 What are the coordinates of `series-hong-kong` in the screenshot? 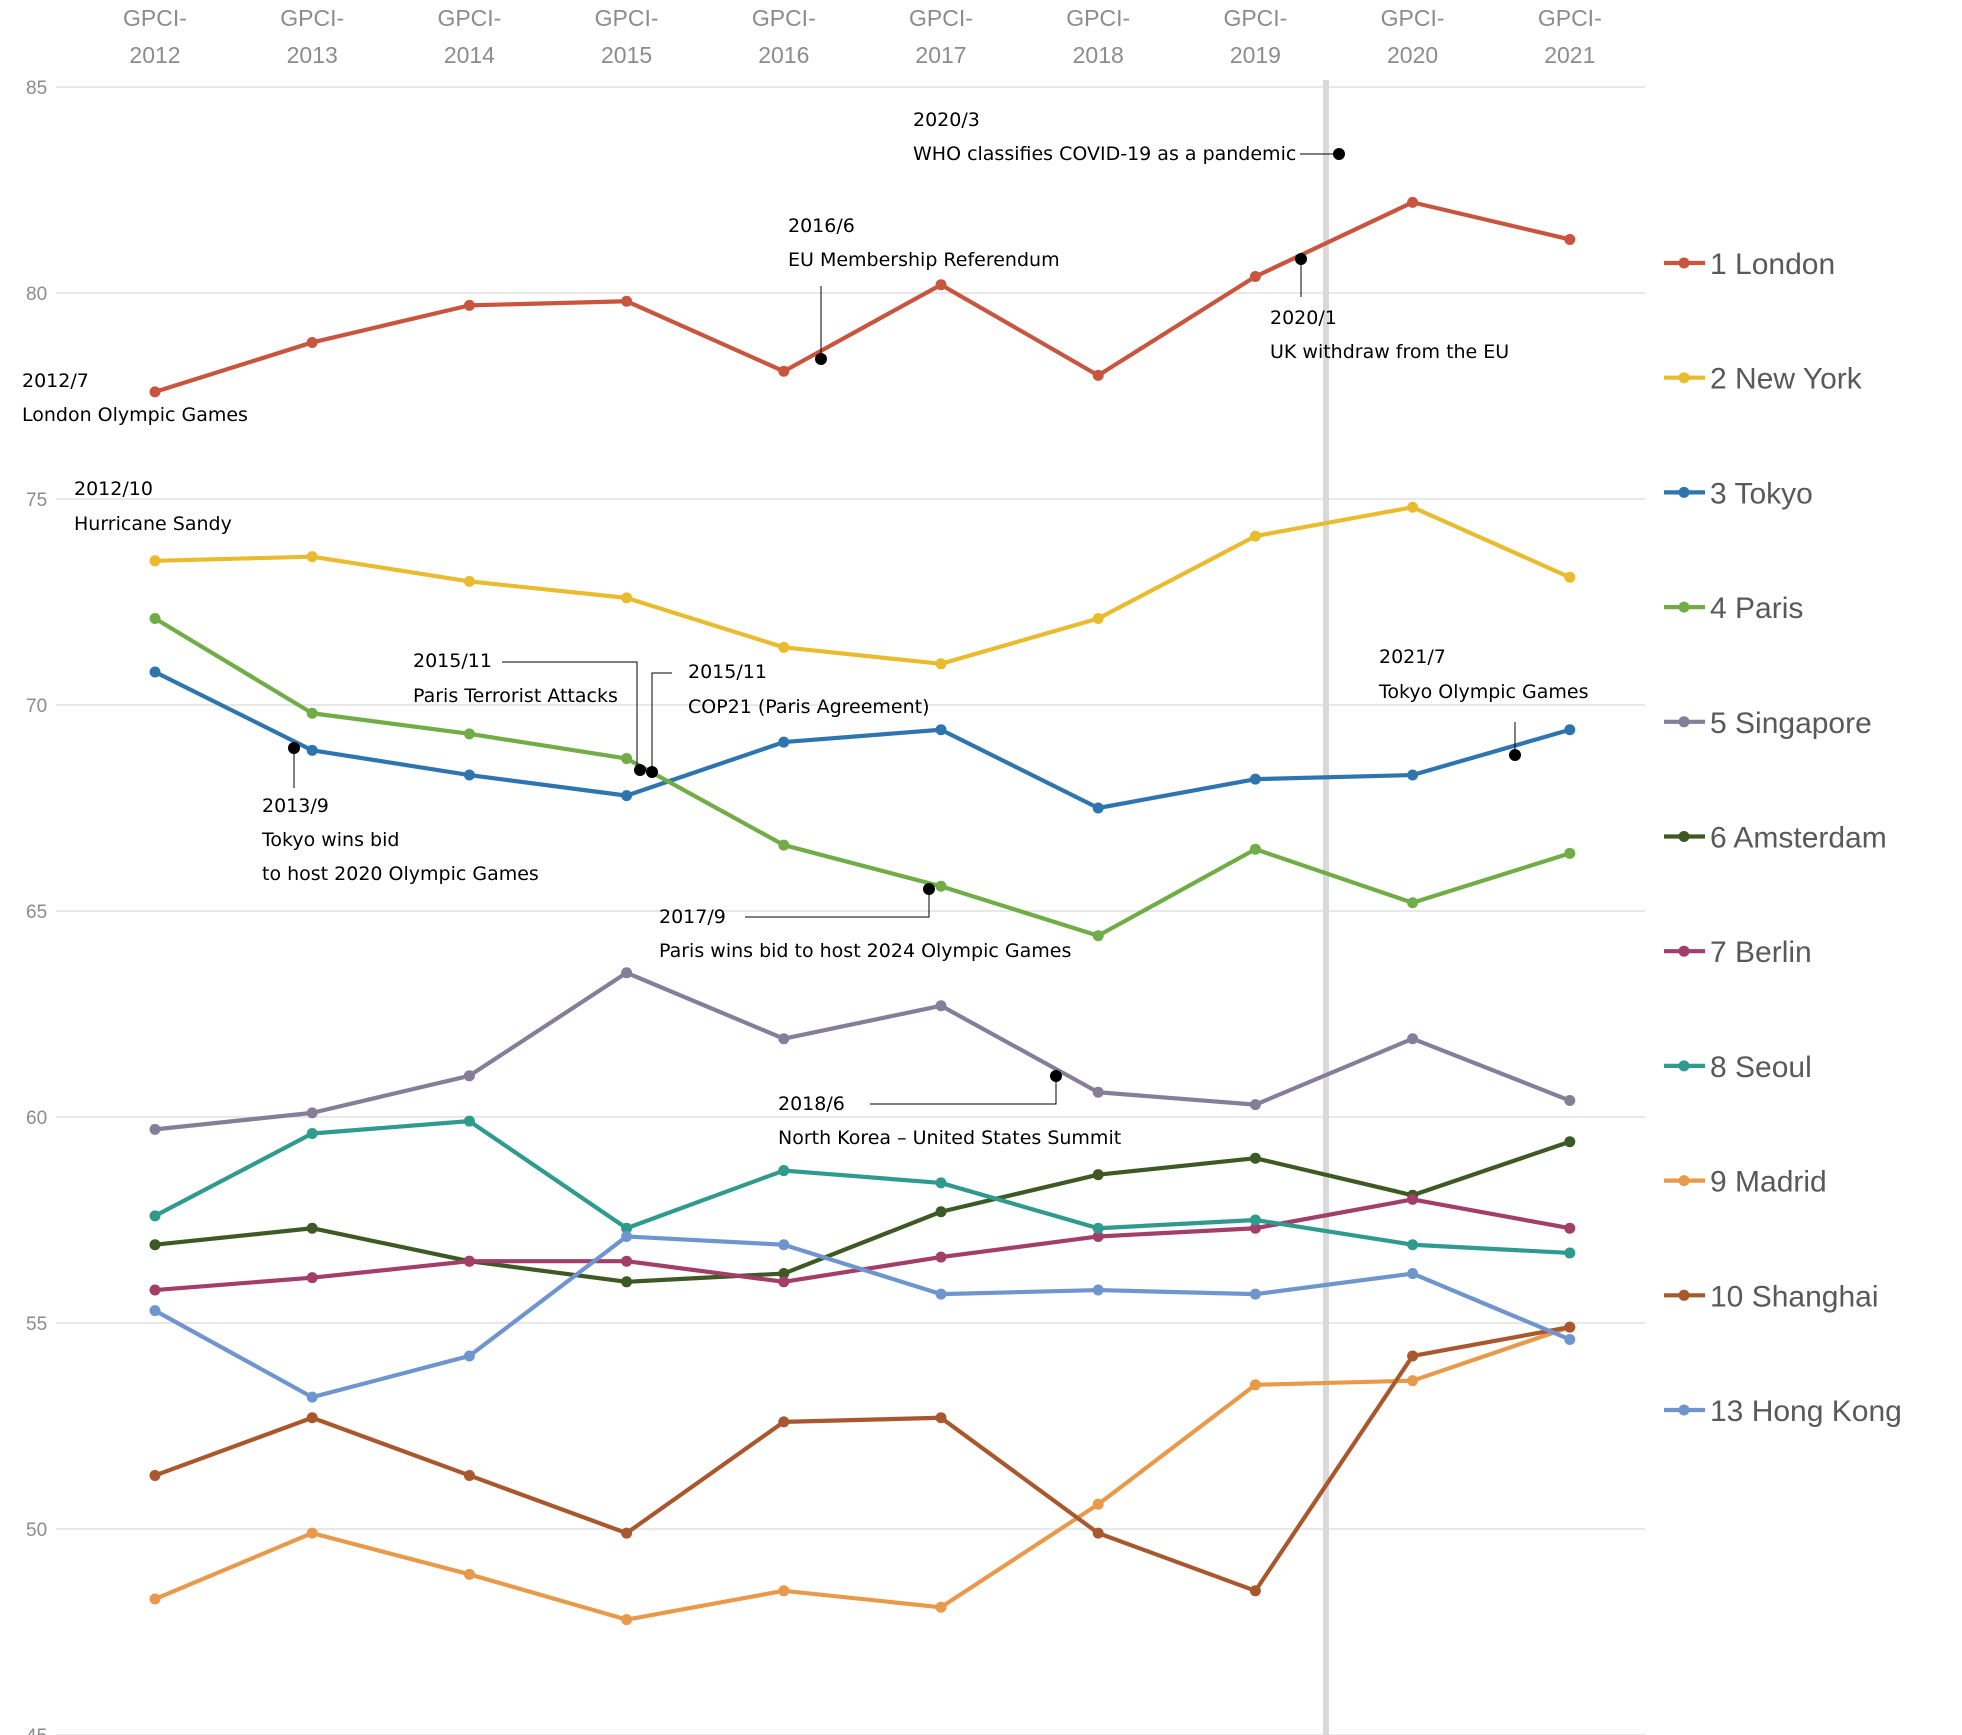 It's located at (862, 1316).